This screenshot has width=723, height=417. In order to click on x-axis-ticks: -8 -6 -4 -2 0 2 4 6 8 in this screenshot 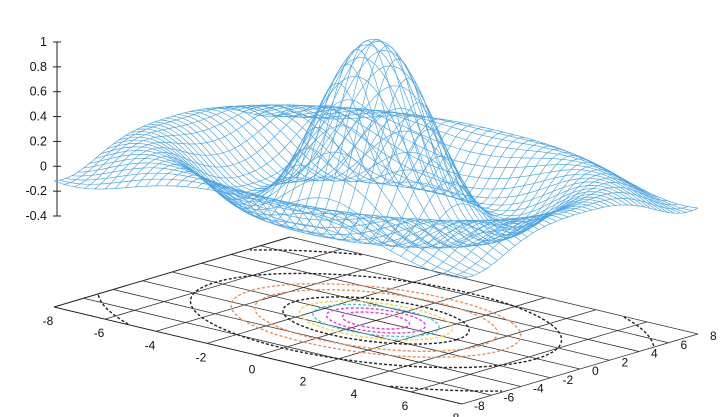, I will do `click(251, 365)`.